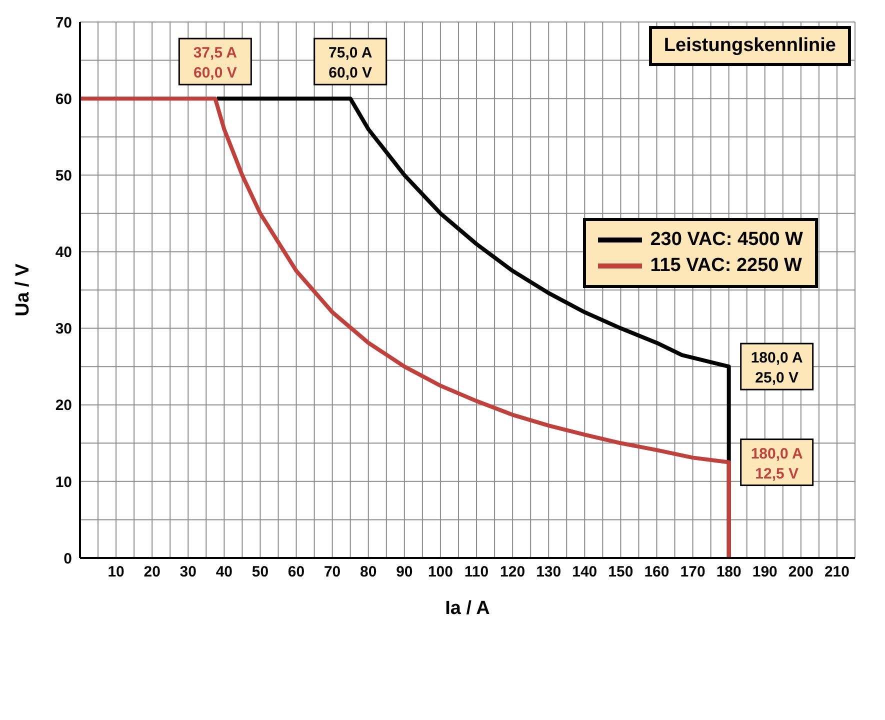 This screenshot has height=720, width=885. Describe the element at coordinates (332, 572) in the screenshot. I see `x-tick-label: 70` at that location.